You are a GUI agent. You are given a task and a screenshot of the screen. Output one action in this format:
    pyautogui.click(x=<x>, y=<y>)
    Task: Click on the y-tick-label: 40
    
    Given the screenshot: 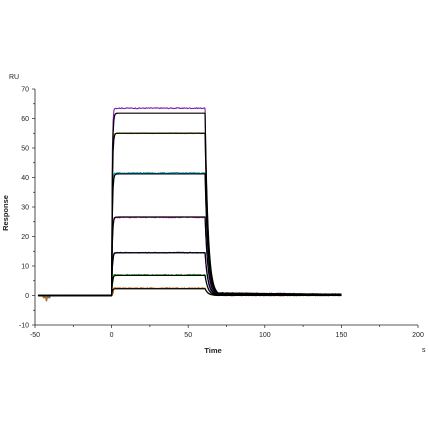 What is the action you would take?
    pyautogui.click(x=25, y=178)
    